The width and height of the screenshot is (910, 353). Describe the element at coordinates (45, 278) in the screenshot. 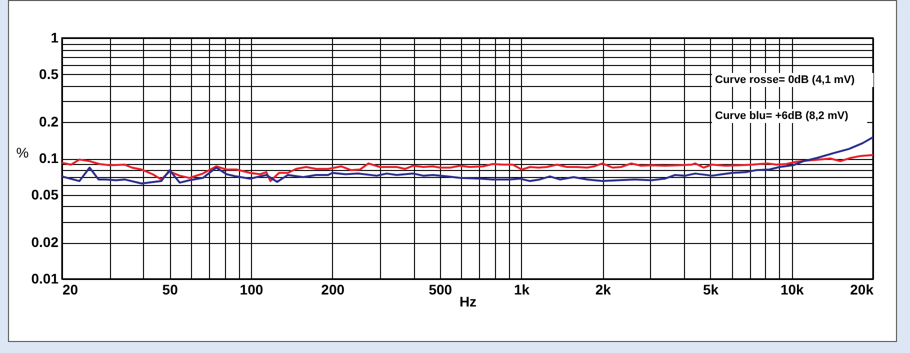

I see `y-tick-label: 0.01` at that location.